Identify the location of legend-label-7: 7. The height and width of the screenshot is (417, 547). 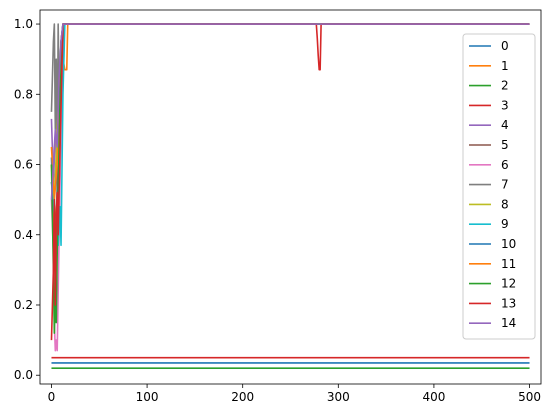
(505, 185).